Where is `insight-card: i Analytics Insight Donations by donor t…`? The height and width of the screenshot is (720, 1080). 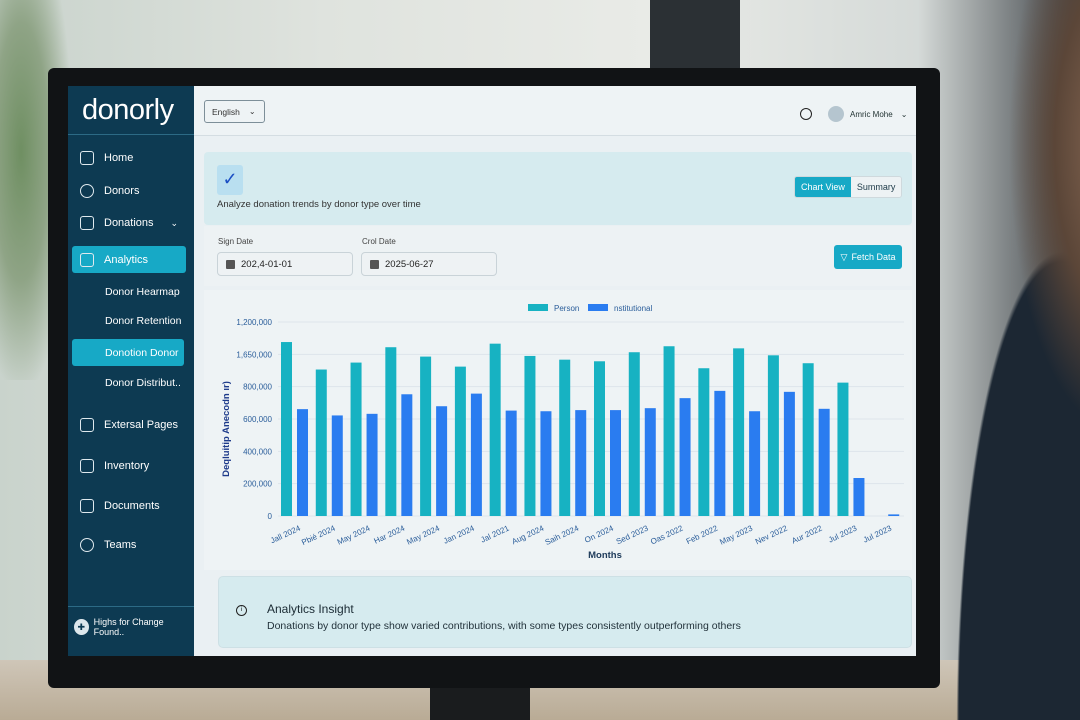
insight-card: i Analytics Insight Donations by donor t… is located at coordinates (565, 612).